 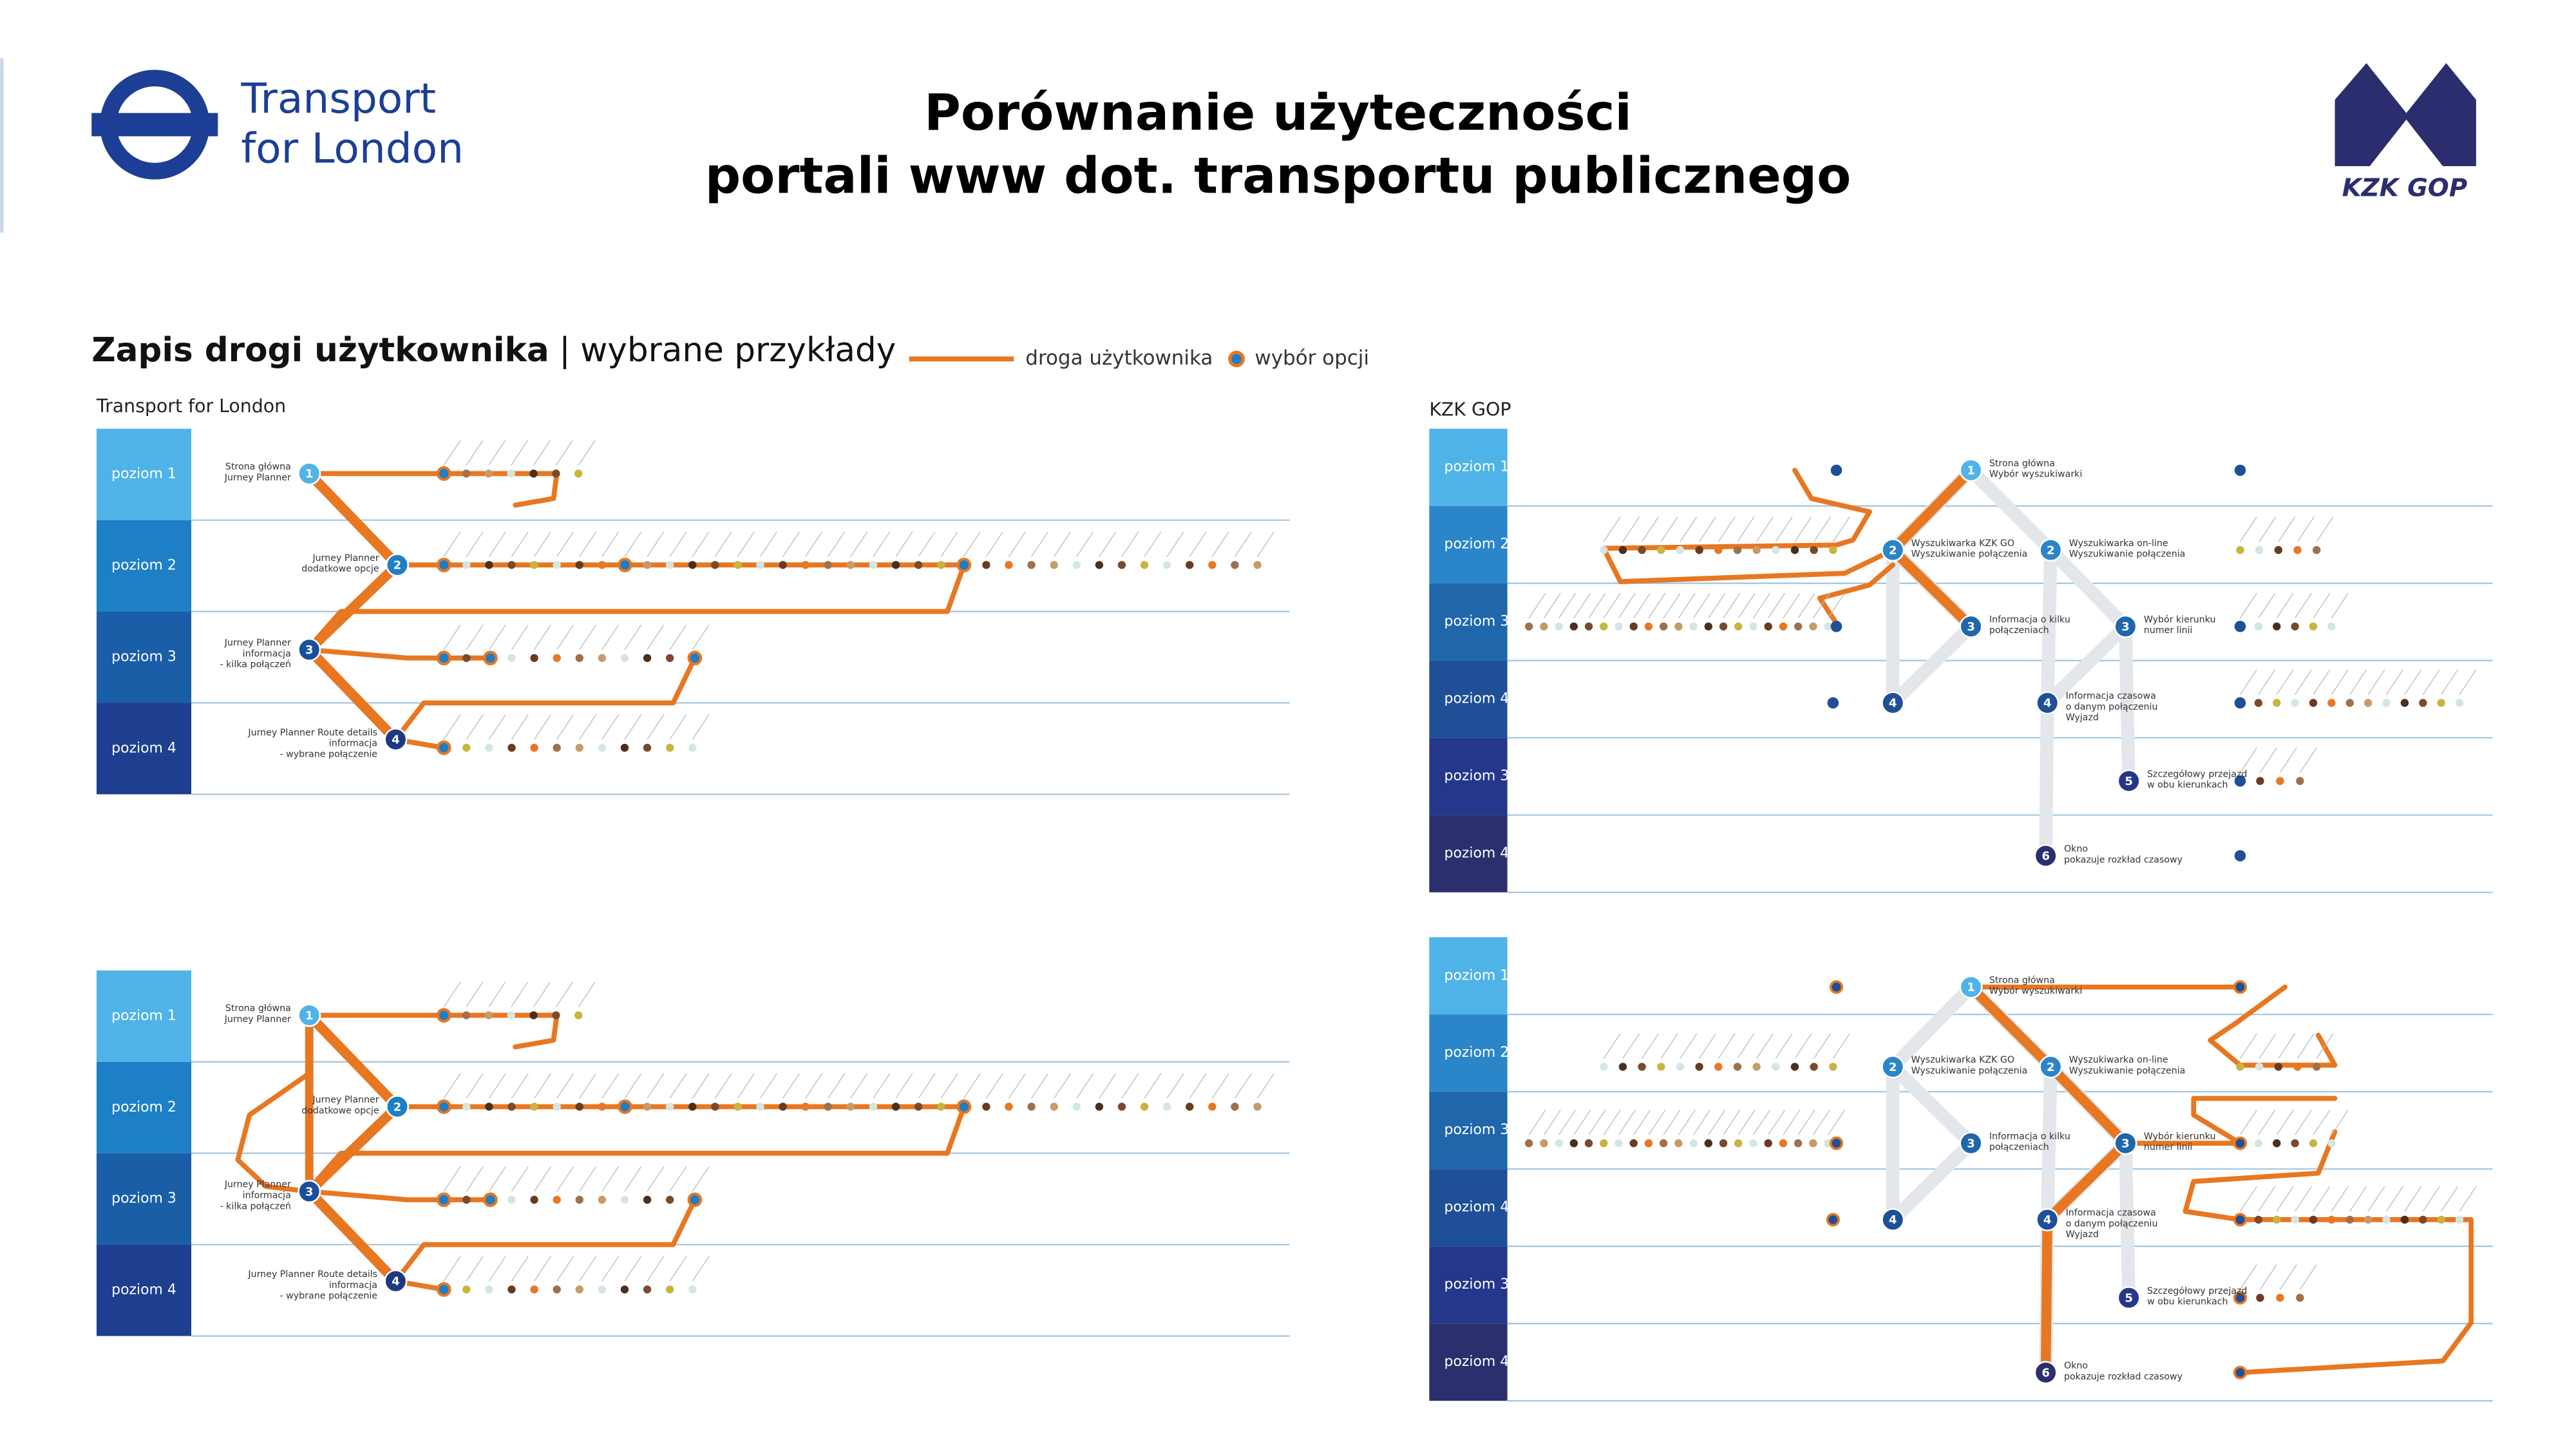 I want to click on step-label: Jurney Planner Route details, so click(x=312, y=733).